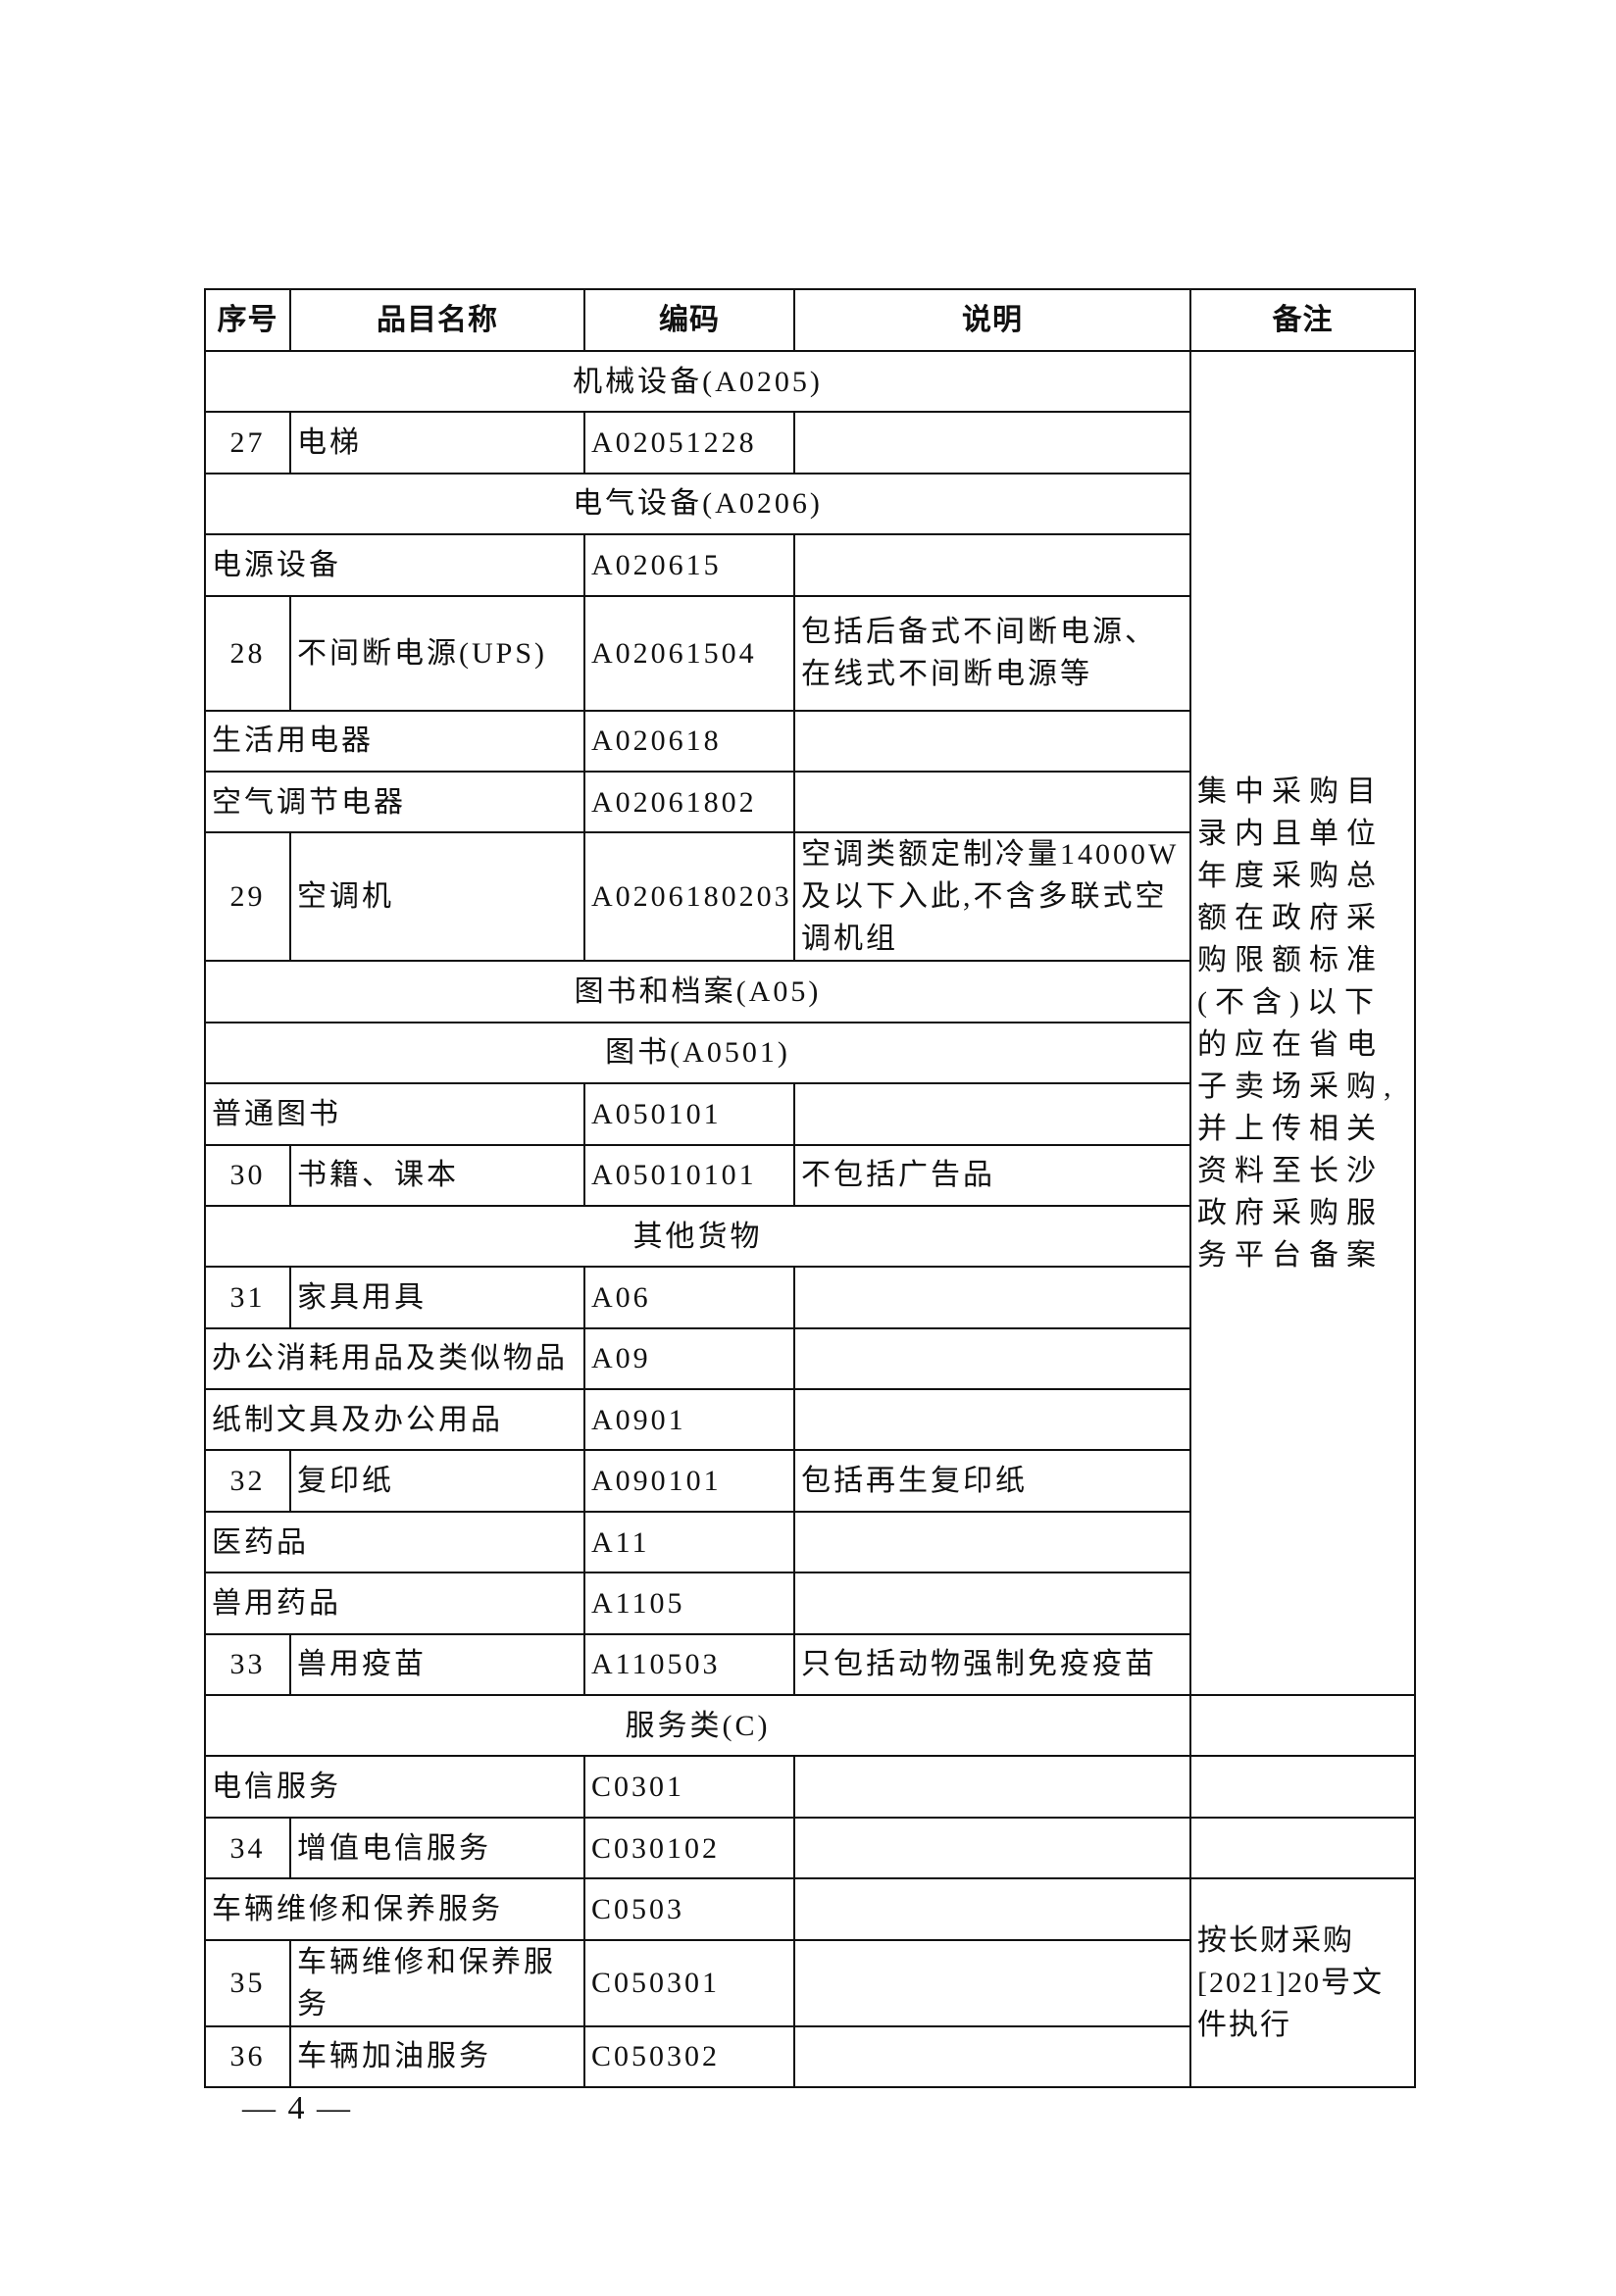  Describe the element at coordinates (437, 1664) in the screenshot. I see `item-name: 兽用疫苗` at that location.